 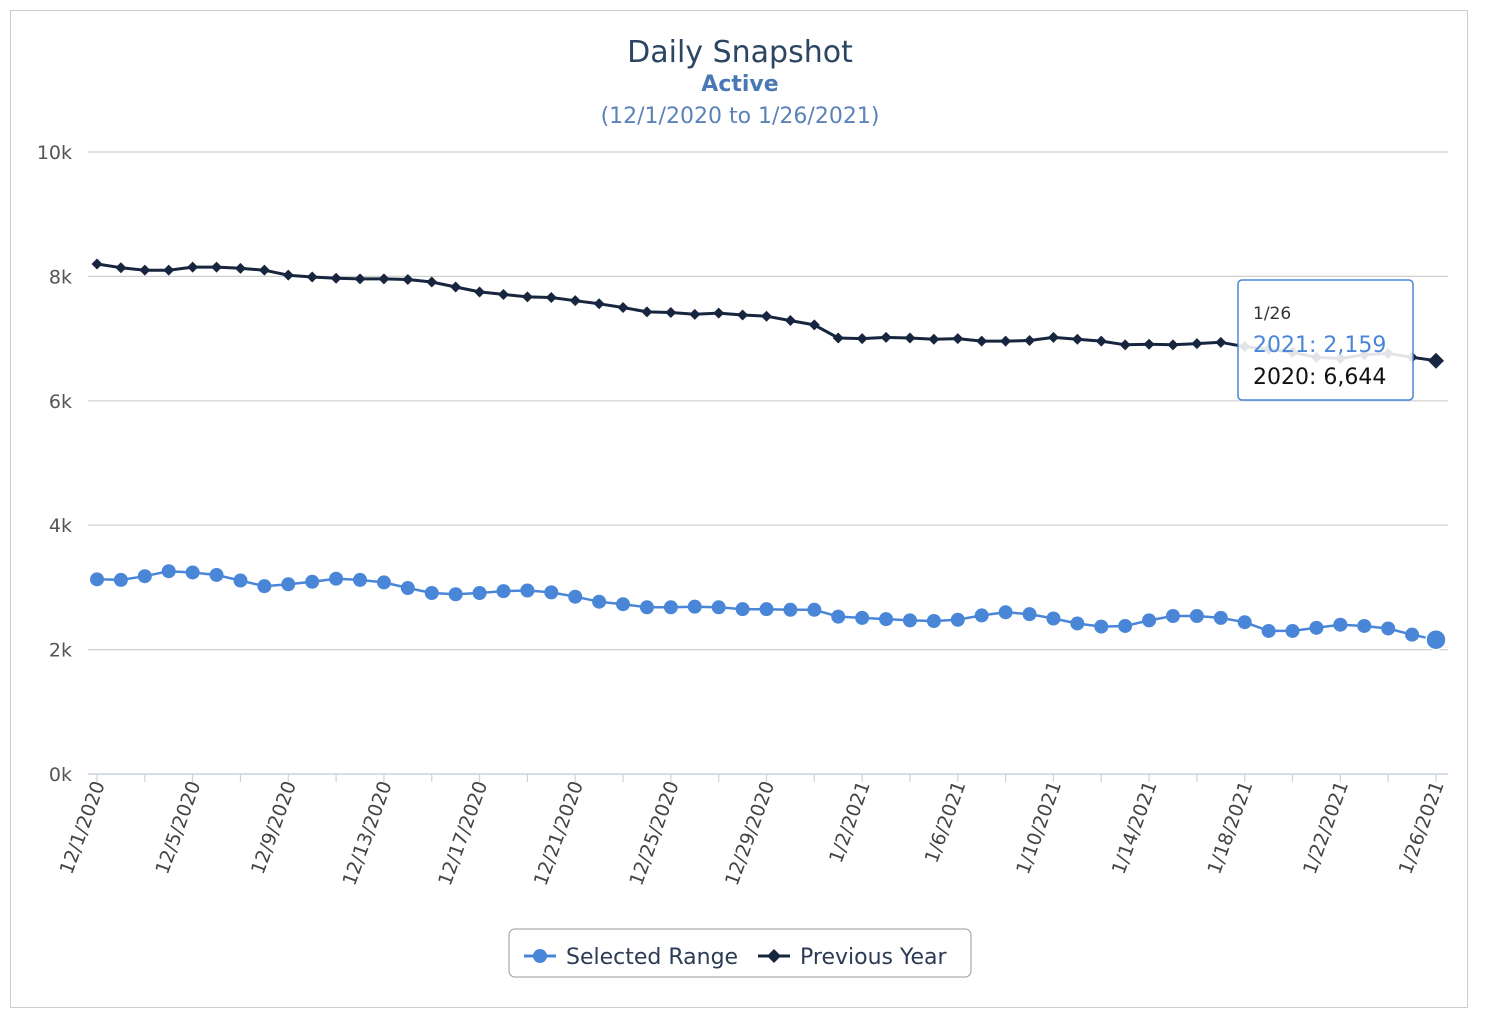 I want to click on legend-item-previous-year: Previous Year, so click(x=853, y=957).